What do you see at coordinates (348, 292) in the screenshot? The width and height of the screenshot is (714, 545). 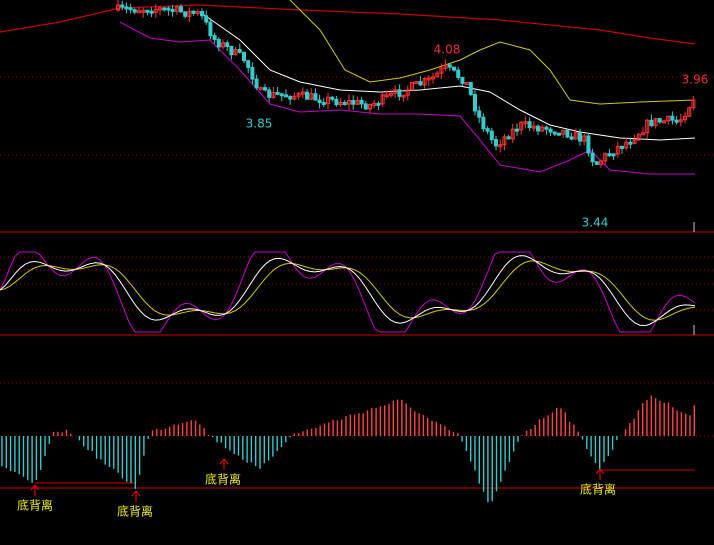 I see `kdj` at bounding box center [348, 292].